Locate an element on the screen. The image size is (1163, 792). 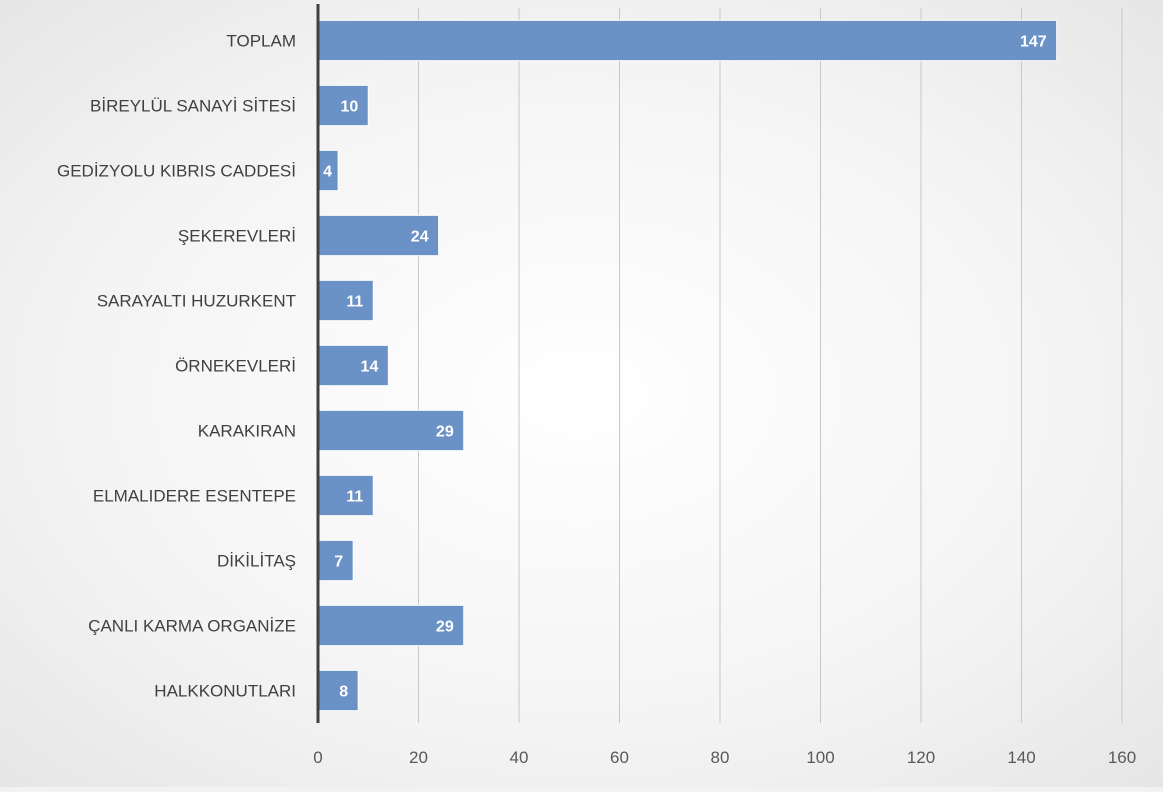
data-label: 24 is located at coordinates (420, 237).